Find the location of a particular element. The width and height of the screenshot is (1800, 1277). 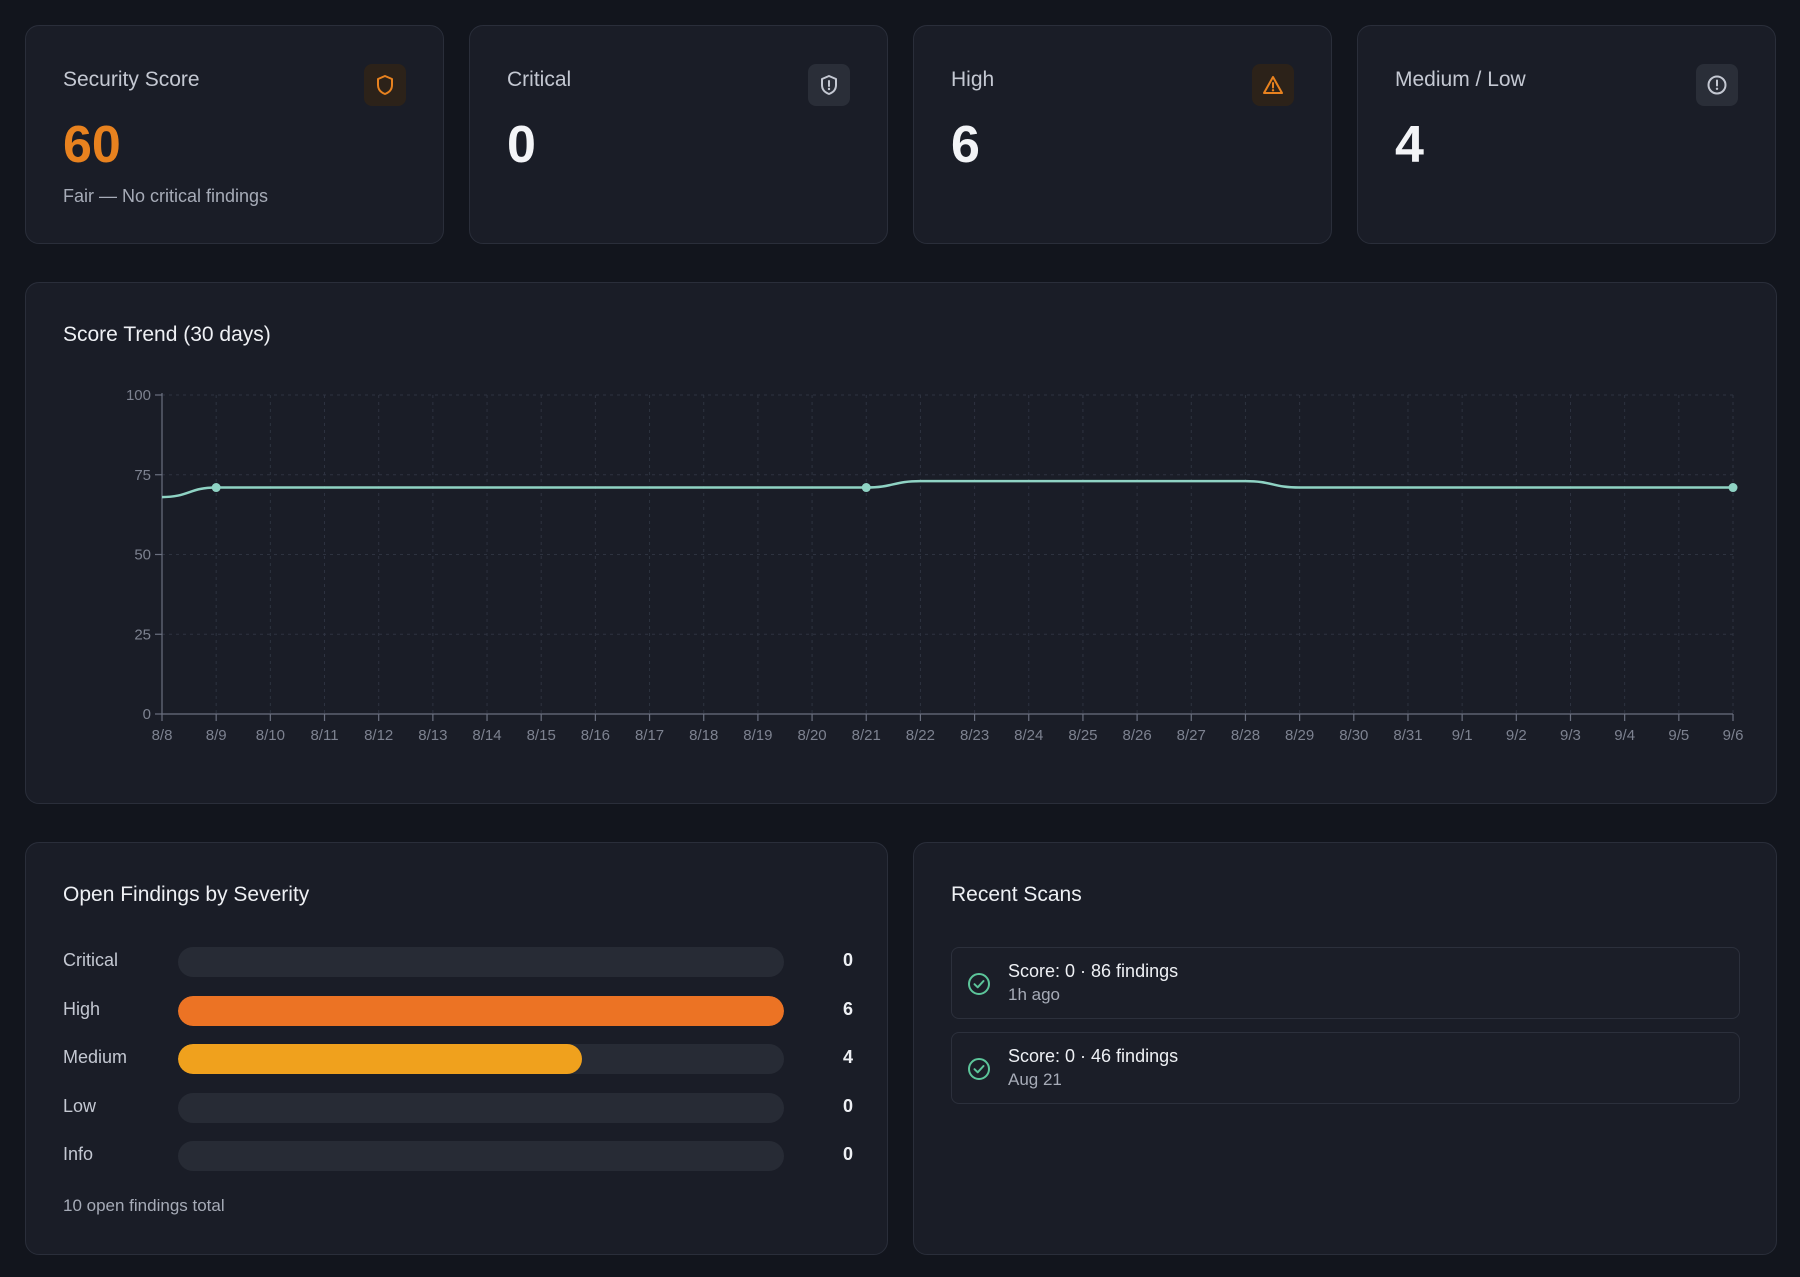

medium-low-count-value: 4 is located at coordinates (1409, 145).